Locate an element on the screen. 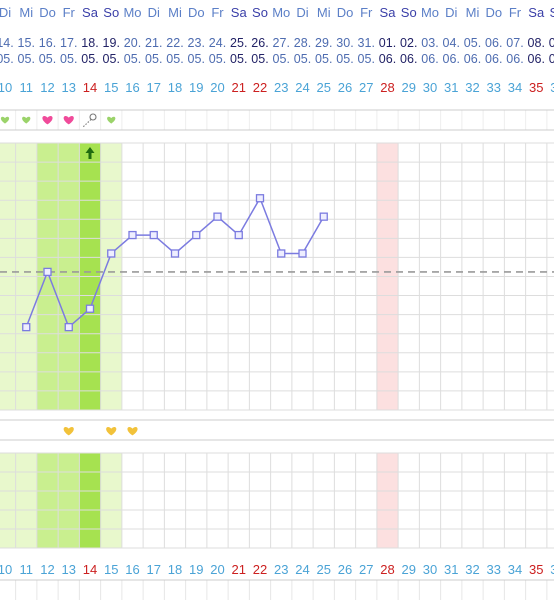 The height and width of the screenshot is (600, 554). cycle-day-number-footer: 15 is located at coordinates (111, 569).